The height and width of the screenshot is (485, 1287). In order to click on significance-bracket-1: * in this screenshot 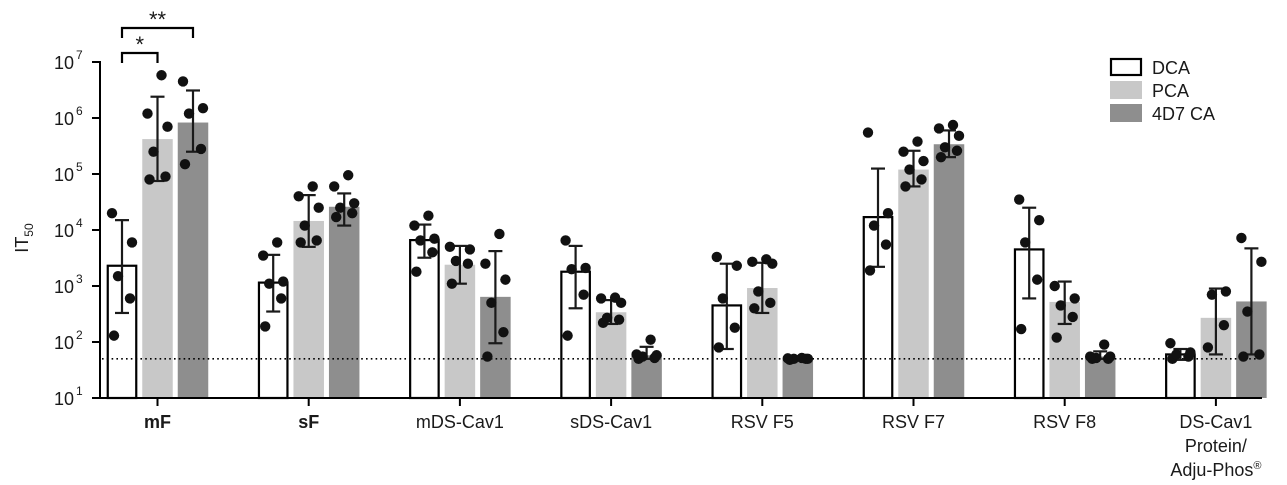, I will do `click(139, 47)`.